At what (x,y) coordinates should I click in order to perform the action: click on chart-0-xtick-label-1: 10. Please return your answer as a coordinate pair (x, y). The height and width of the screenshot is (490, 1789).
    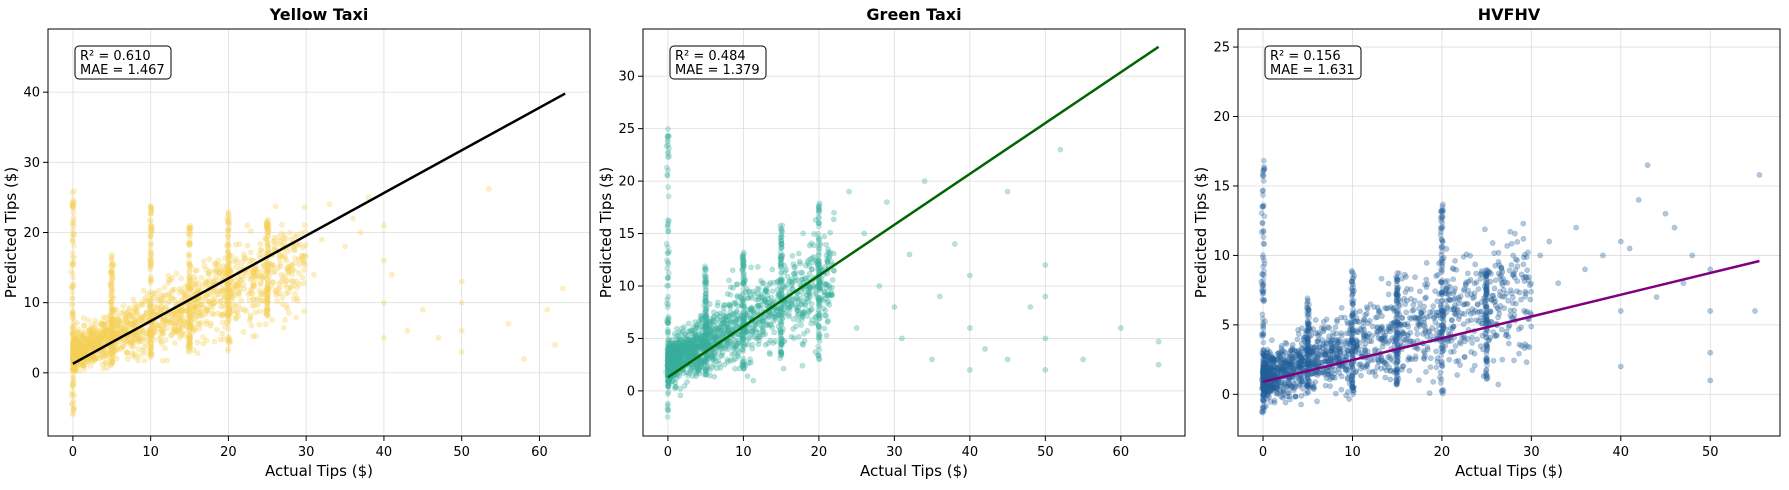
    Looking at the image, I should click on (150, 452).